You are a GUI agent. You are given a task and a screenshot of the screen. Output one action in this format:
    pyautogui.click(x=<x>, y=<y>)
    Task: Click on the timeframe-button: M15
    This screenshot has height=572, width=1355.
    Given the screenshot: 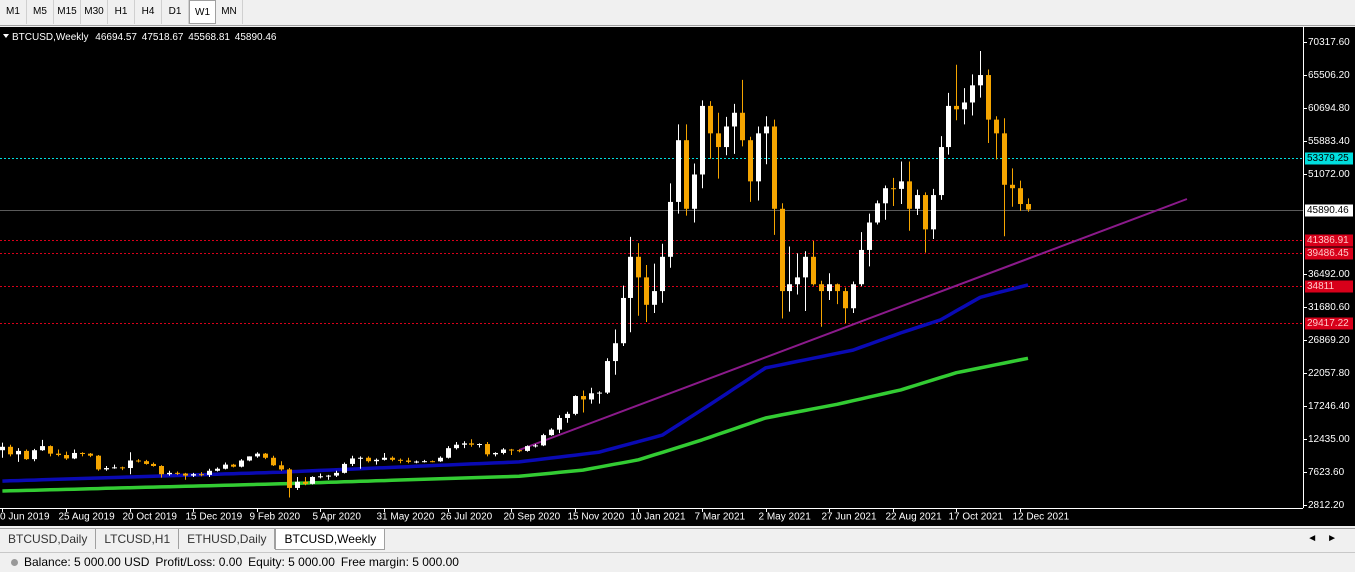 What is the action you would take?
    pyautogui.click(x=67, y=12)
    